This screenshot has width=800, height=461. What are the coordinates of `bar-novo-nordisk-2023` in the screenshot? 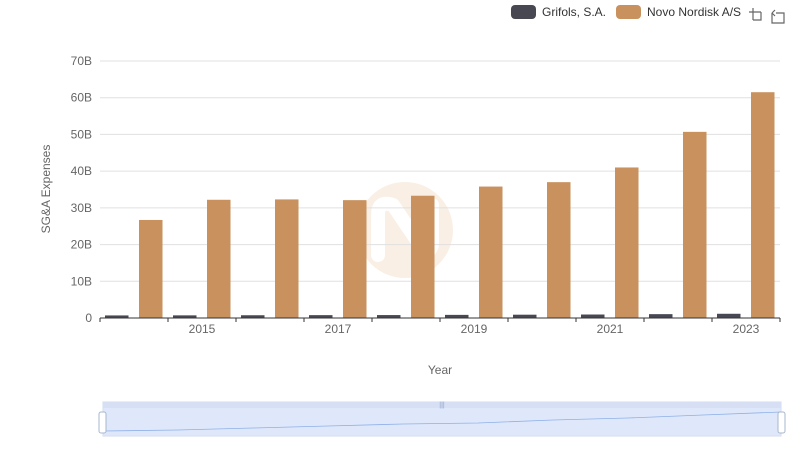 It's located at (763, 205).